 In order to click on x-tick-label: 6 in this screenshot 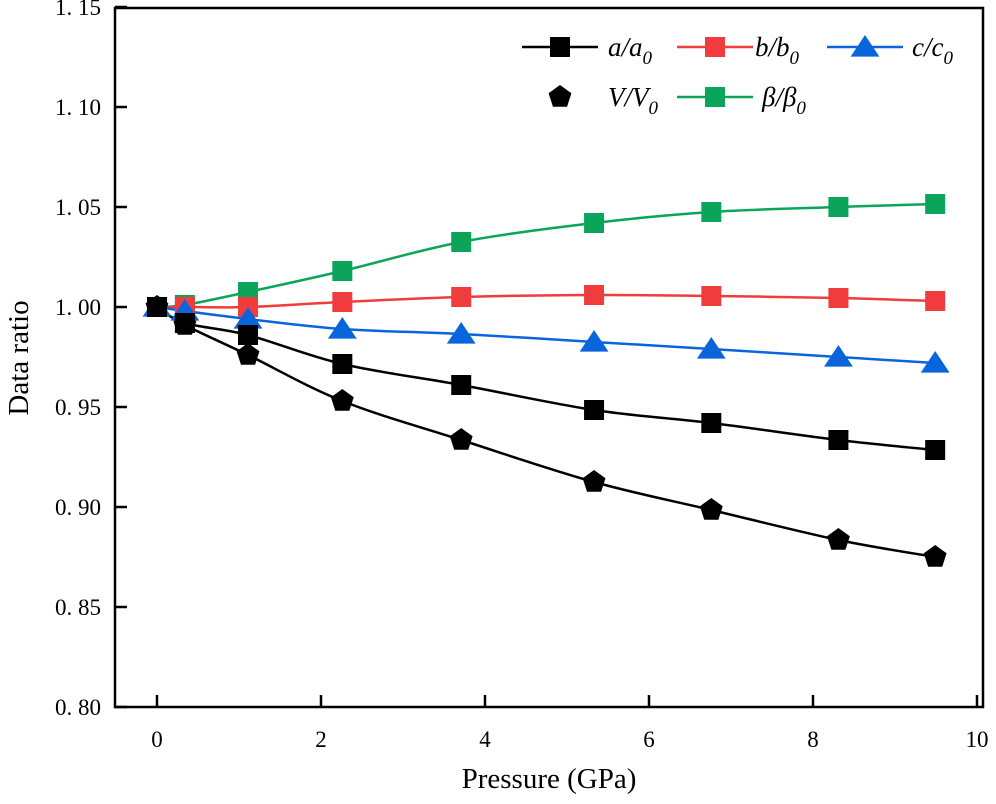, I will do `click(649, 739)`.